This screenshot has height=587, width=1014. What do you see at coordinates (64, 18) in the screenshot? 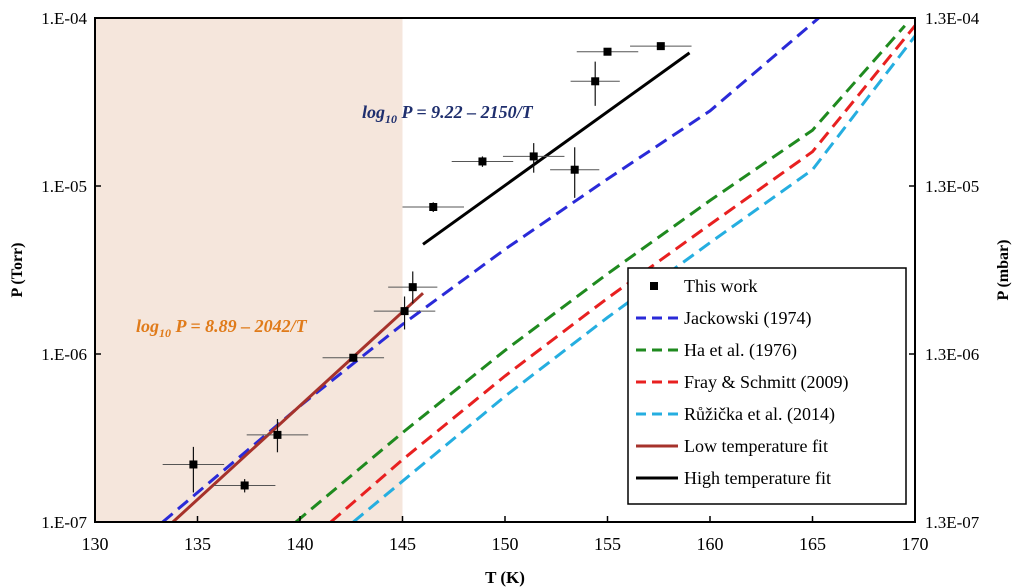
I see `y-tick-label: 1.E-04` at bounding box center [64, 18].